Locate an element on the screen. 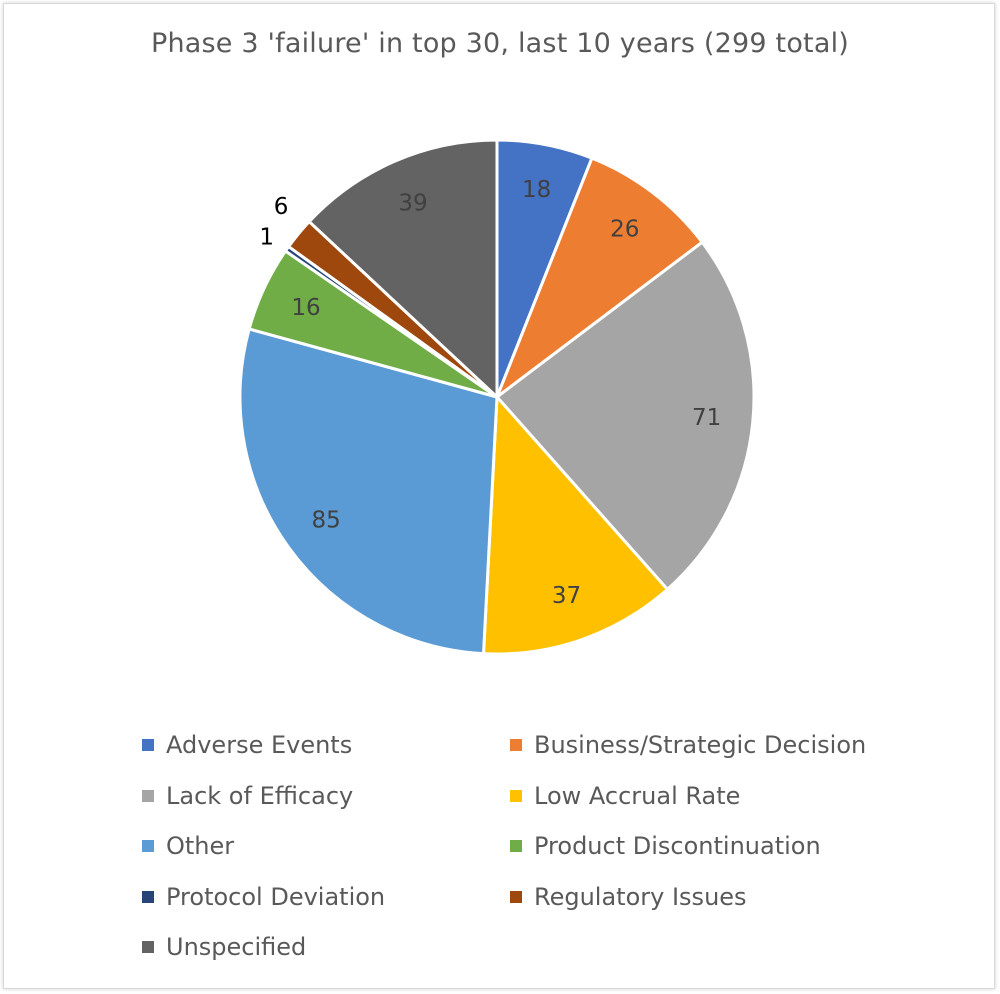 This screenshot has width=1000, height=994. pie-slice-lack-of-efficacy is located at coordinates (625, 415).